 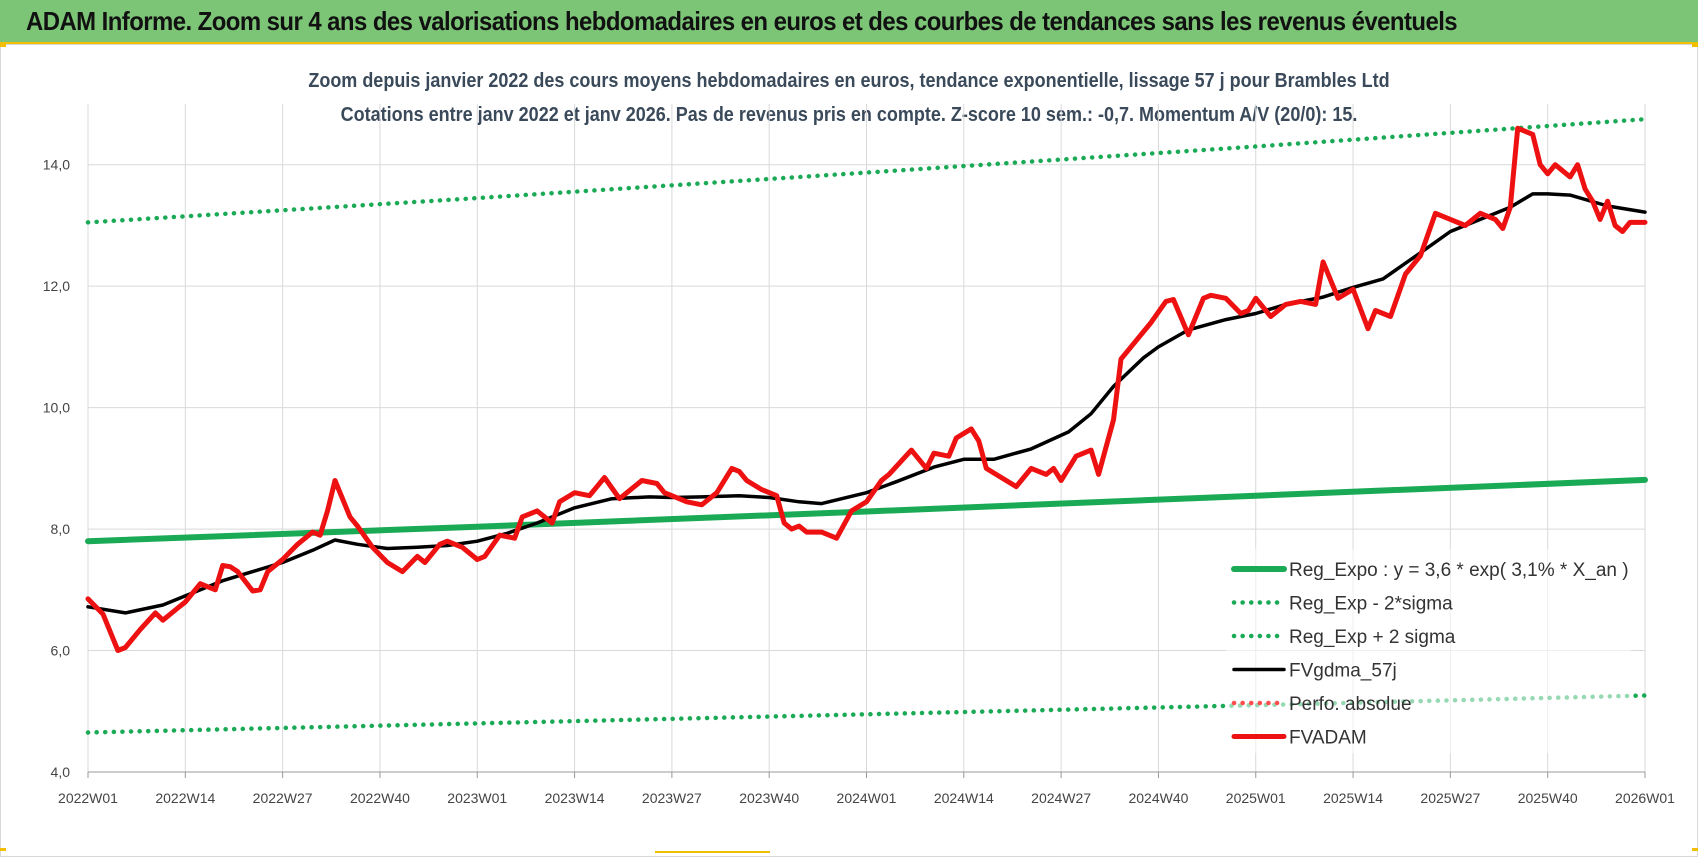 I want to click on x-tick-label: 2024W27, so click(x=1061, y=798).